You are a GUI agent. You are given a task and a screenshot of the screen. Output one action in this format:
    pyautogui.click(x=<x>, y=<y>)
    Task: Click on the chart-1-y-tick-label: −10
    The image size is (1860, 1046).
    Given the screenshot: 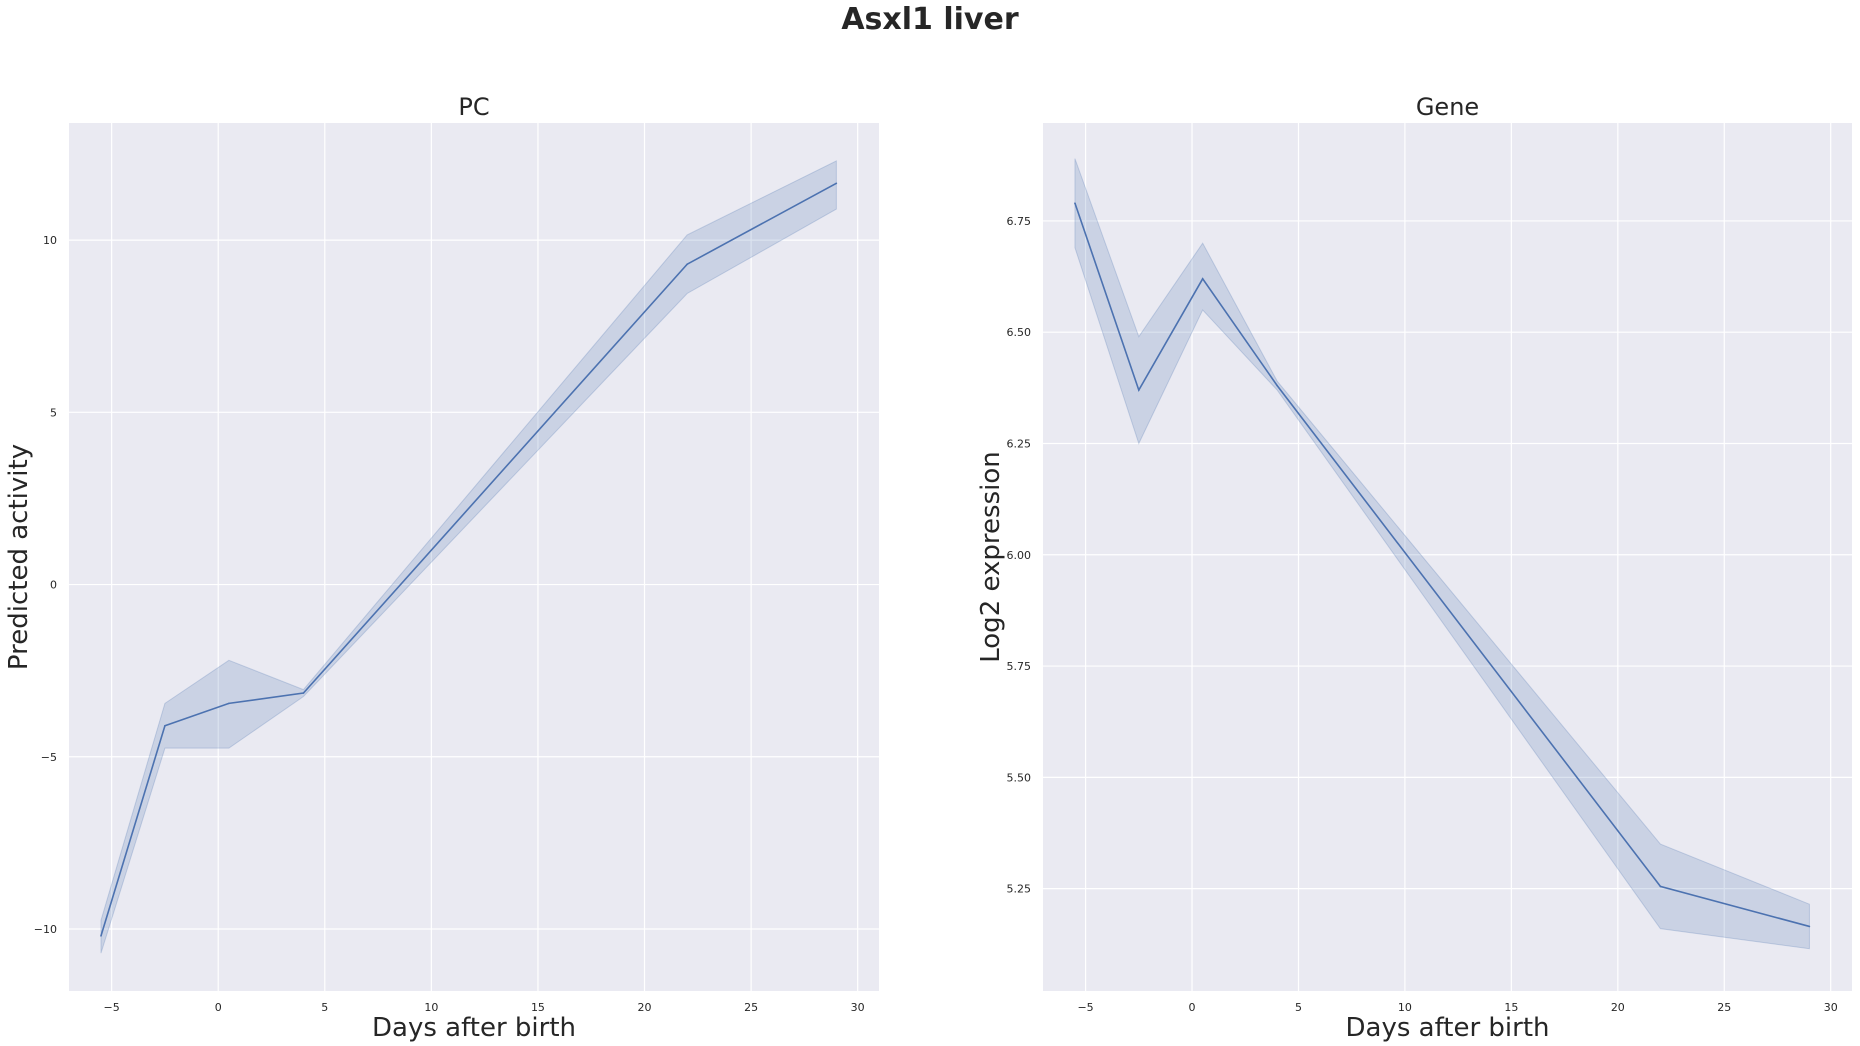 What is the action you would take?
    pyautogui.click(x=45, y=929)
    